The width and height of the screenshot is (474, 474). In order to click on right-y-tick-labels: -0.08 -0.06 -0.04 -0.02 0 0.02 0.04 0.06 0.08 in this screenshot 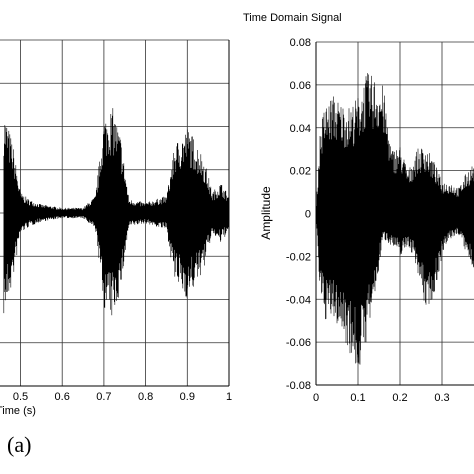, I will do `click(298, 214)`.